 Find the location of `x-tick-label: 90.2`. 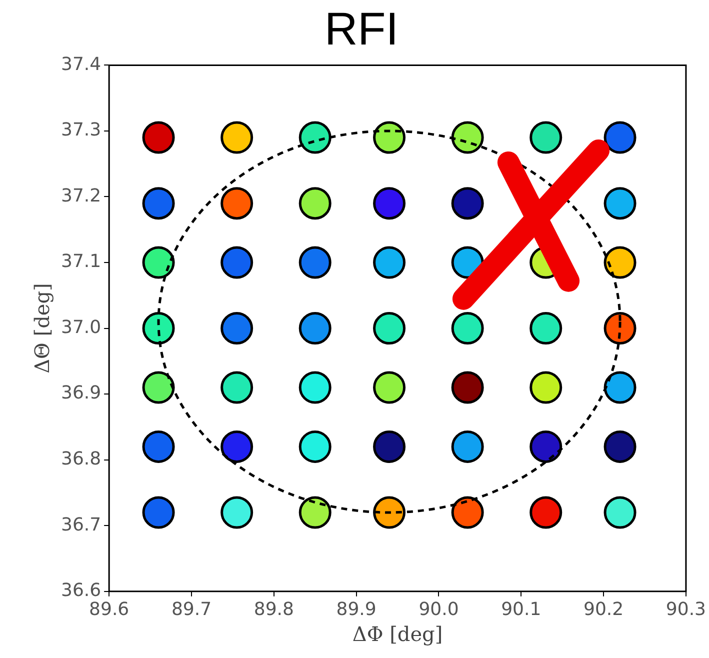

x-tick-label: 90.2 is located at coordinates (604, 609).